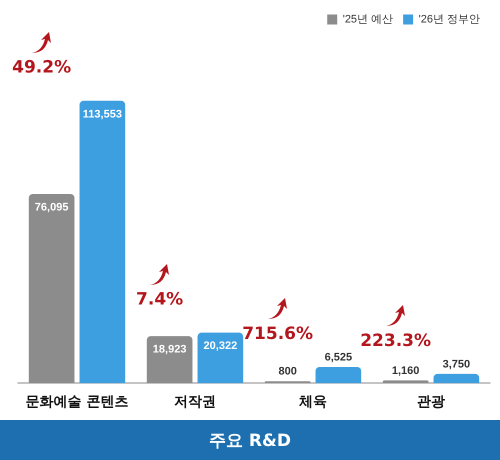  I want to click on data-label: 6,525, so click(338, 358).